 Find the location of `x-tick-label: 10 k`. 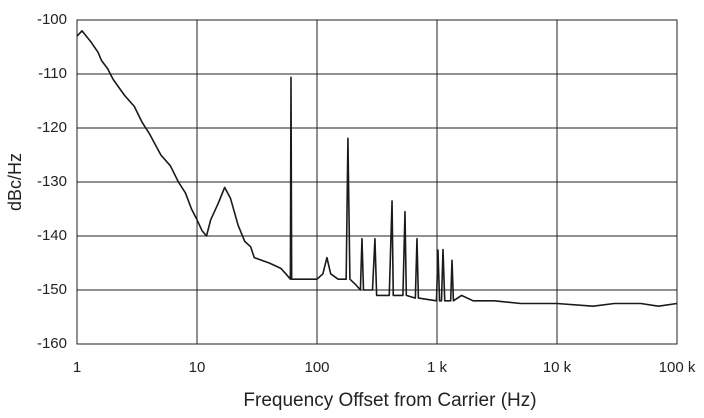

x-tick-label: 10 k is located at coordinates (557, 367).